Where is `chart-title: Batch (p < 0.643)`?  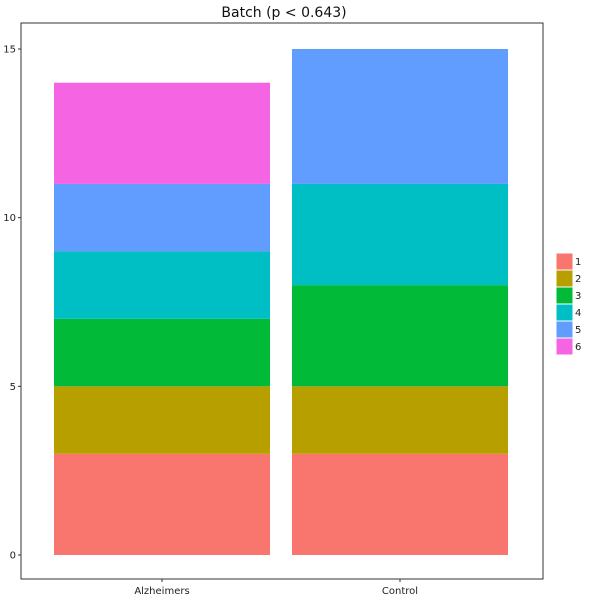
chart-title: Batch (p < 0.643) is located at coordinates (283, 13).